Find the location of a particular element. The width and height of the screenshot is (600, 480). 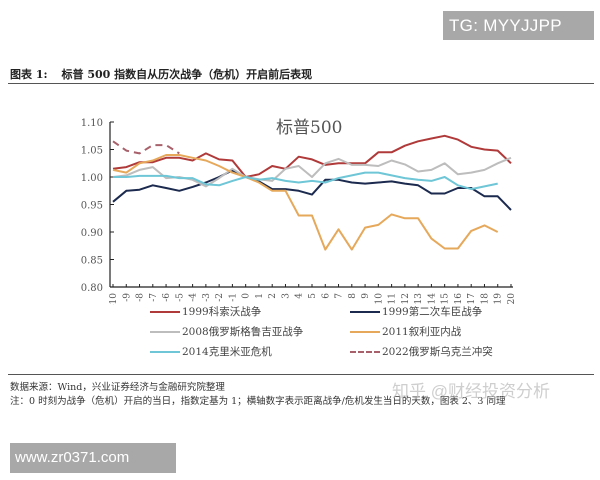

notes-divider is located at coordinates (301, 374).